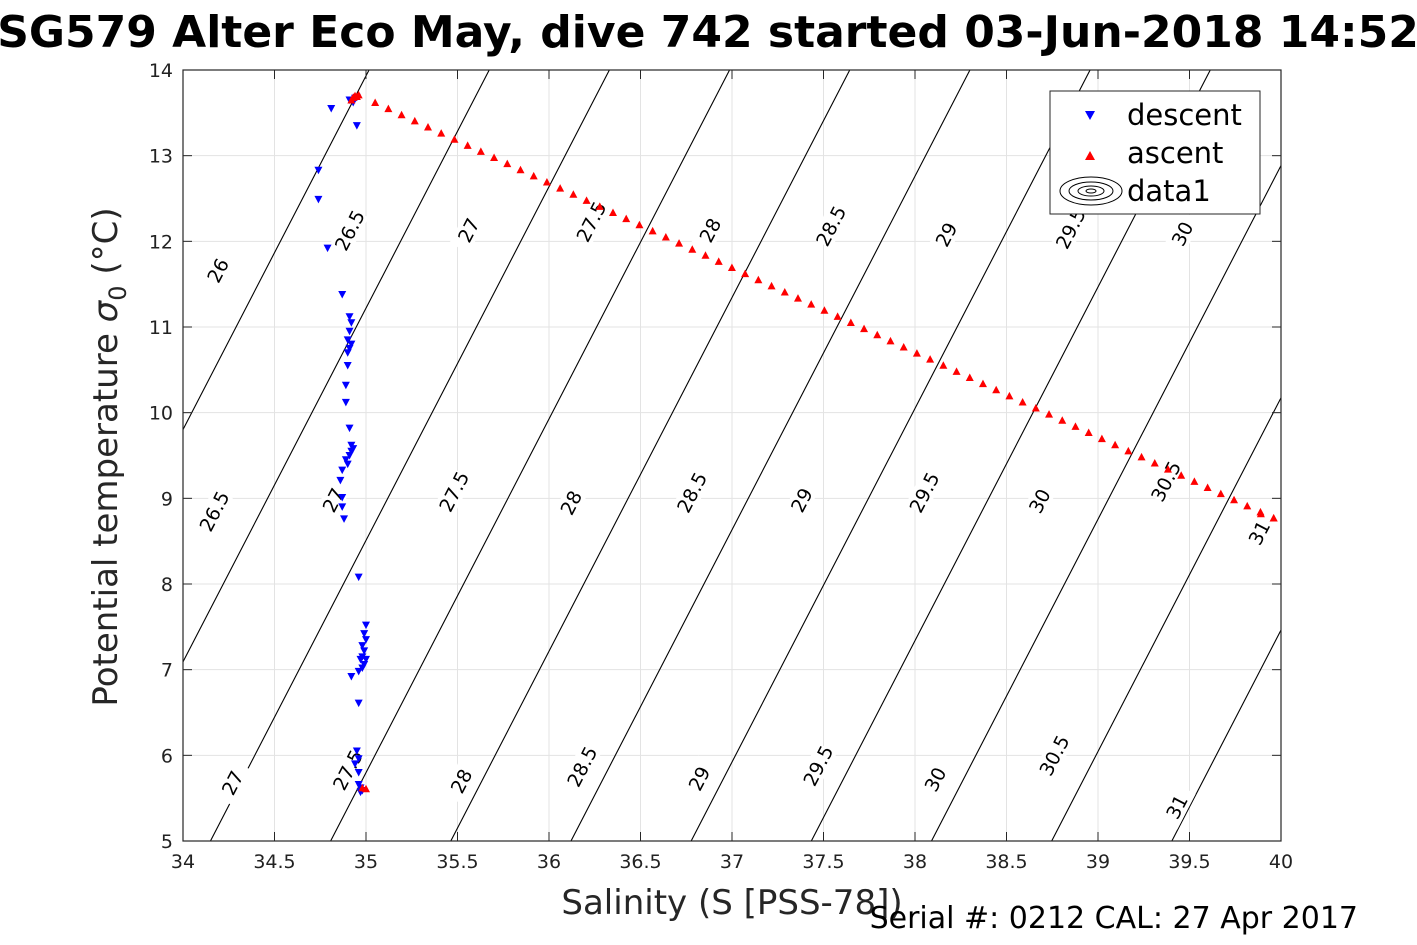 This screenshot has height=945, width=1417. I want to click on x-axis-label: Salinity (S [PSS-78]), so click(731, 903).